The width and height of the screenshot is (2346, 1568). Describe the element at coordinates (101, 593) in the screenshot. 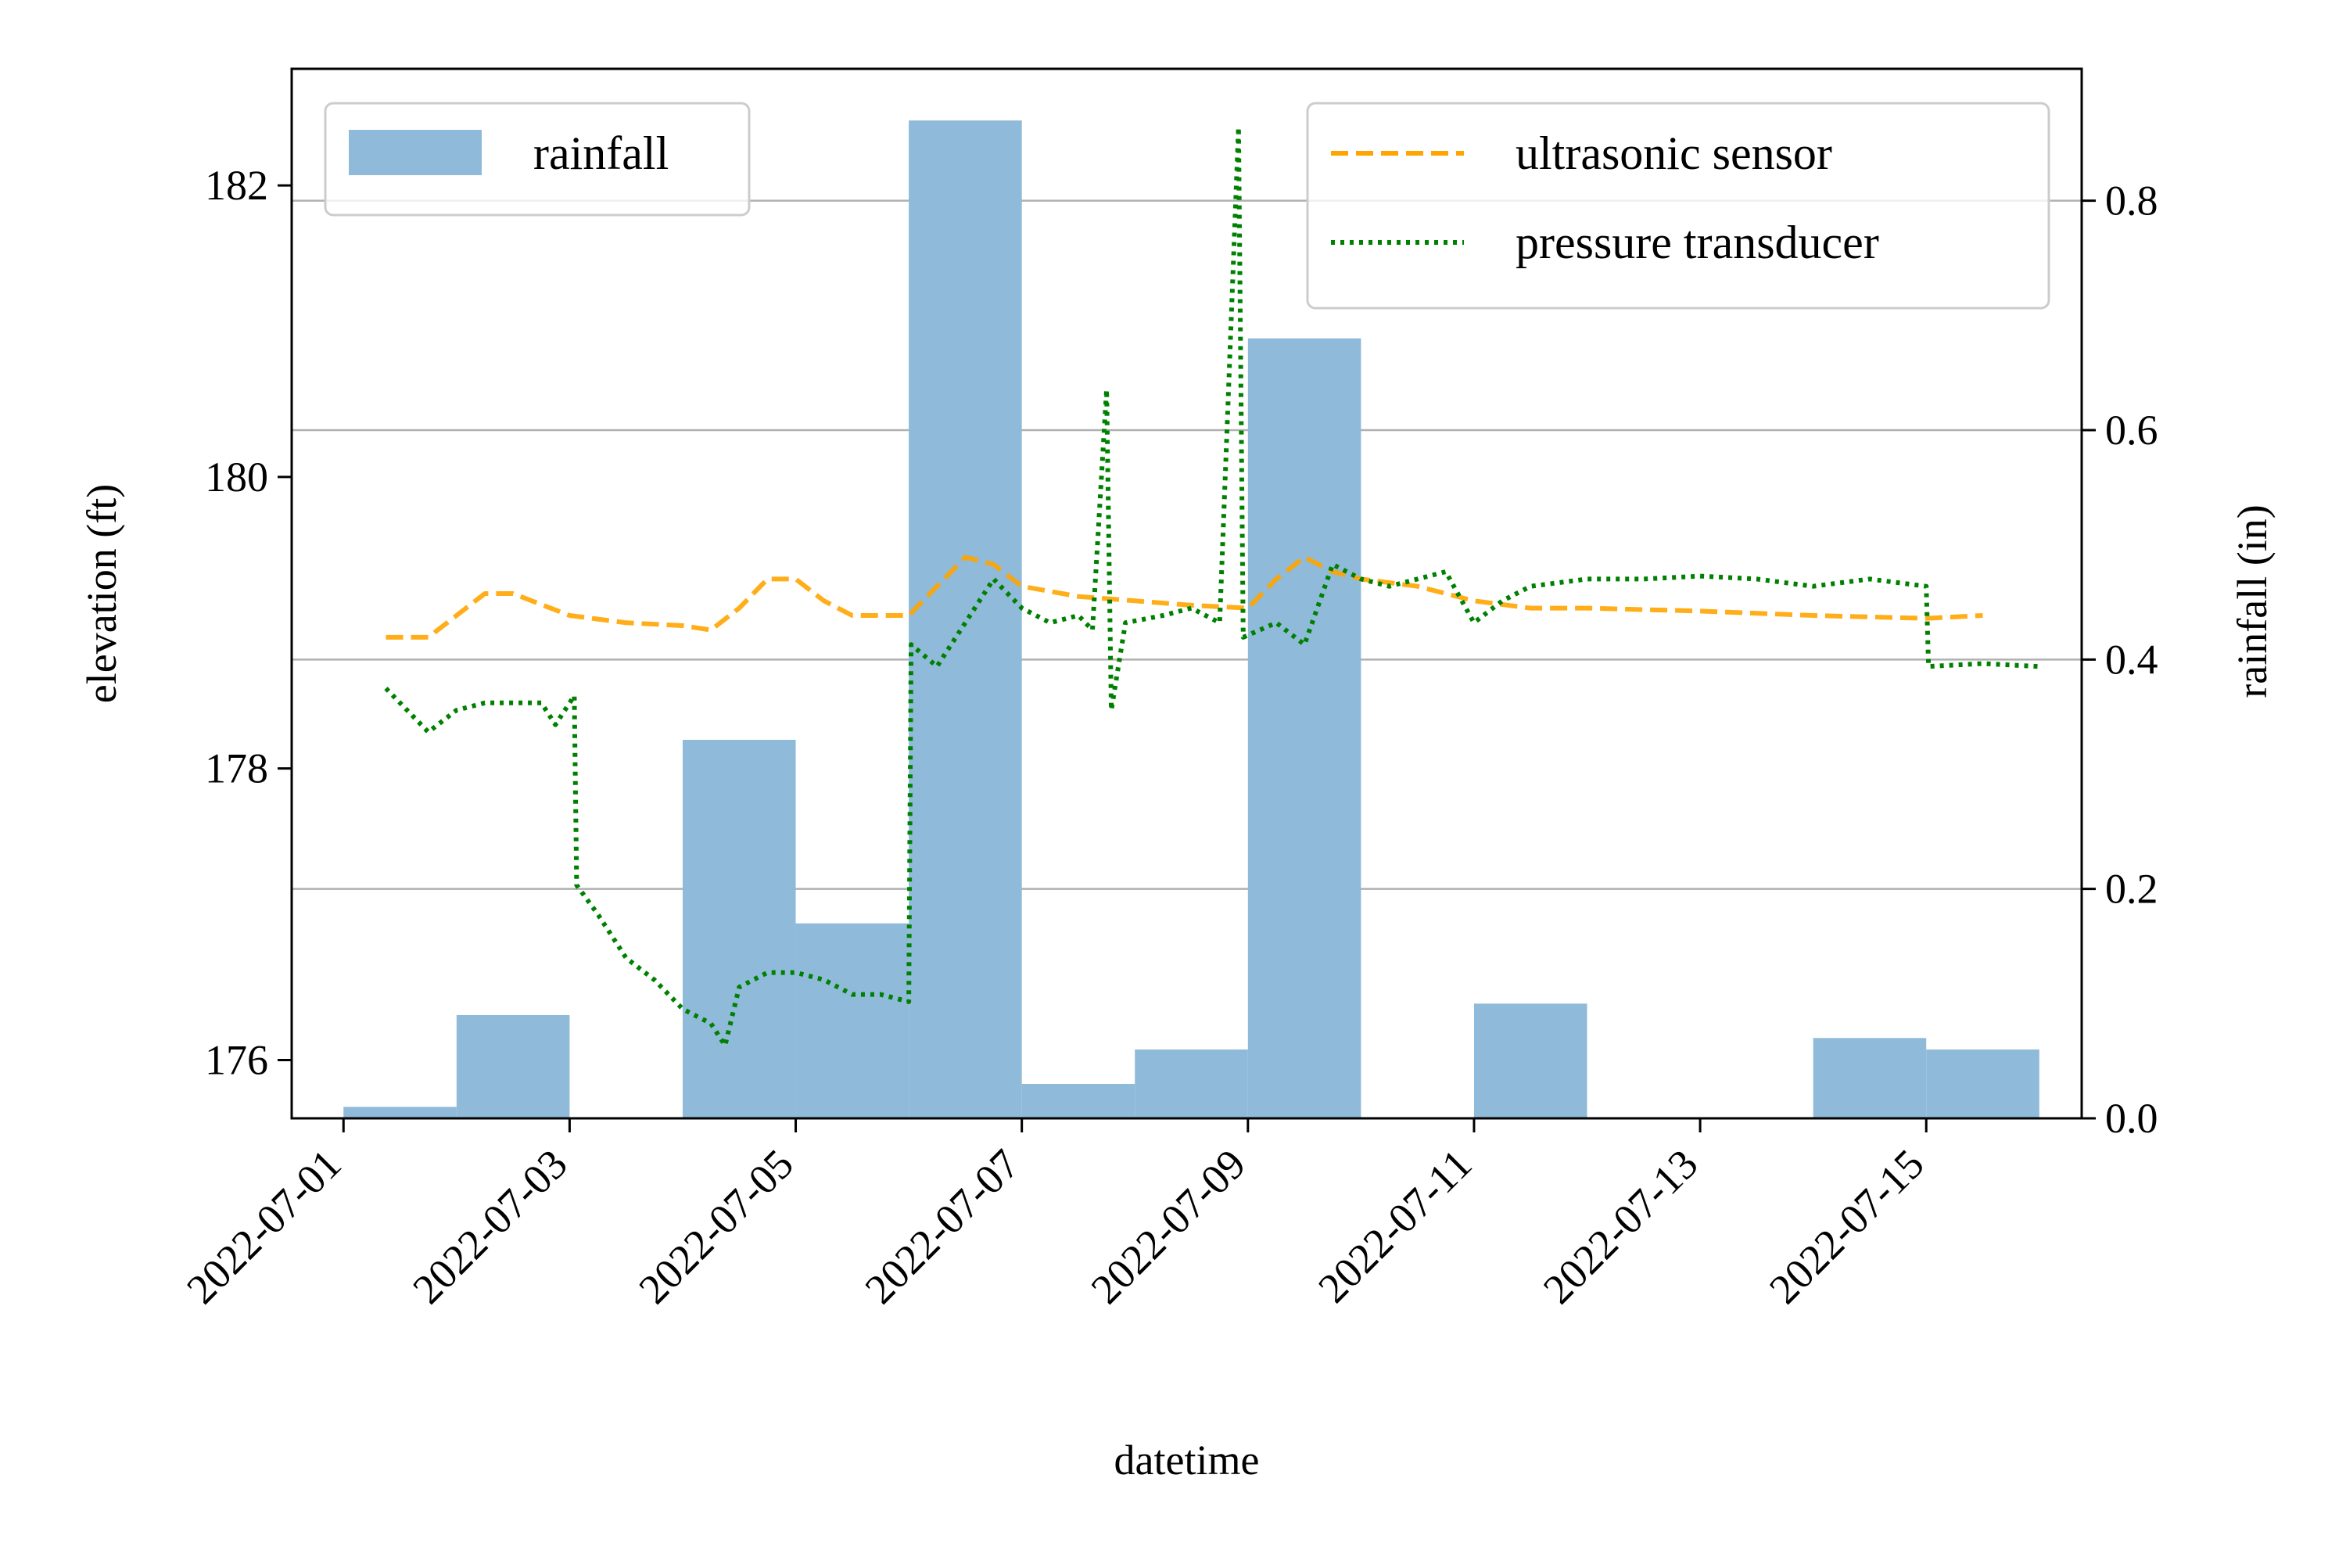

I see `y-axis-left-label: elevation (ft)` at that location.